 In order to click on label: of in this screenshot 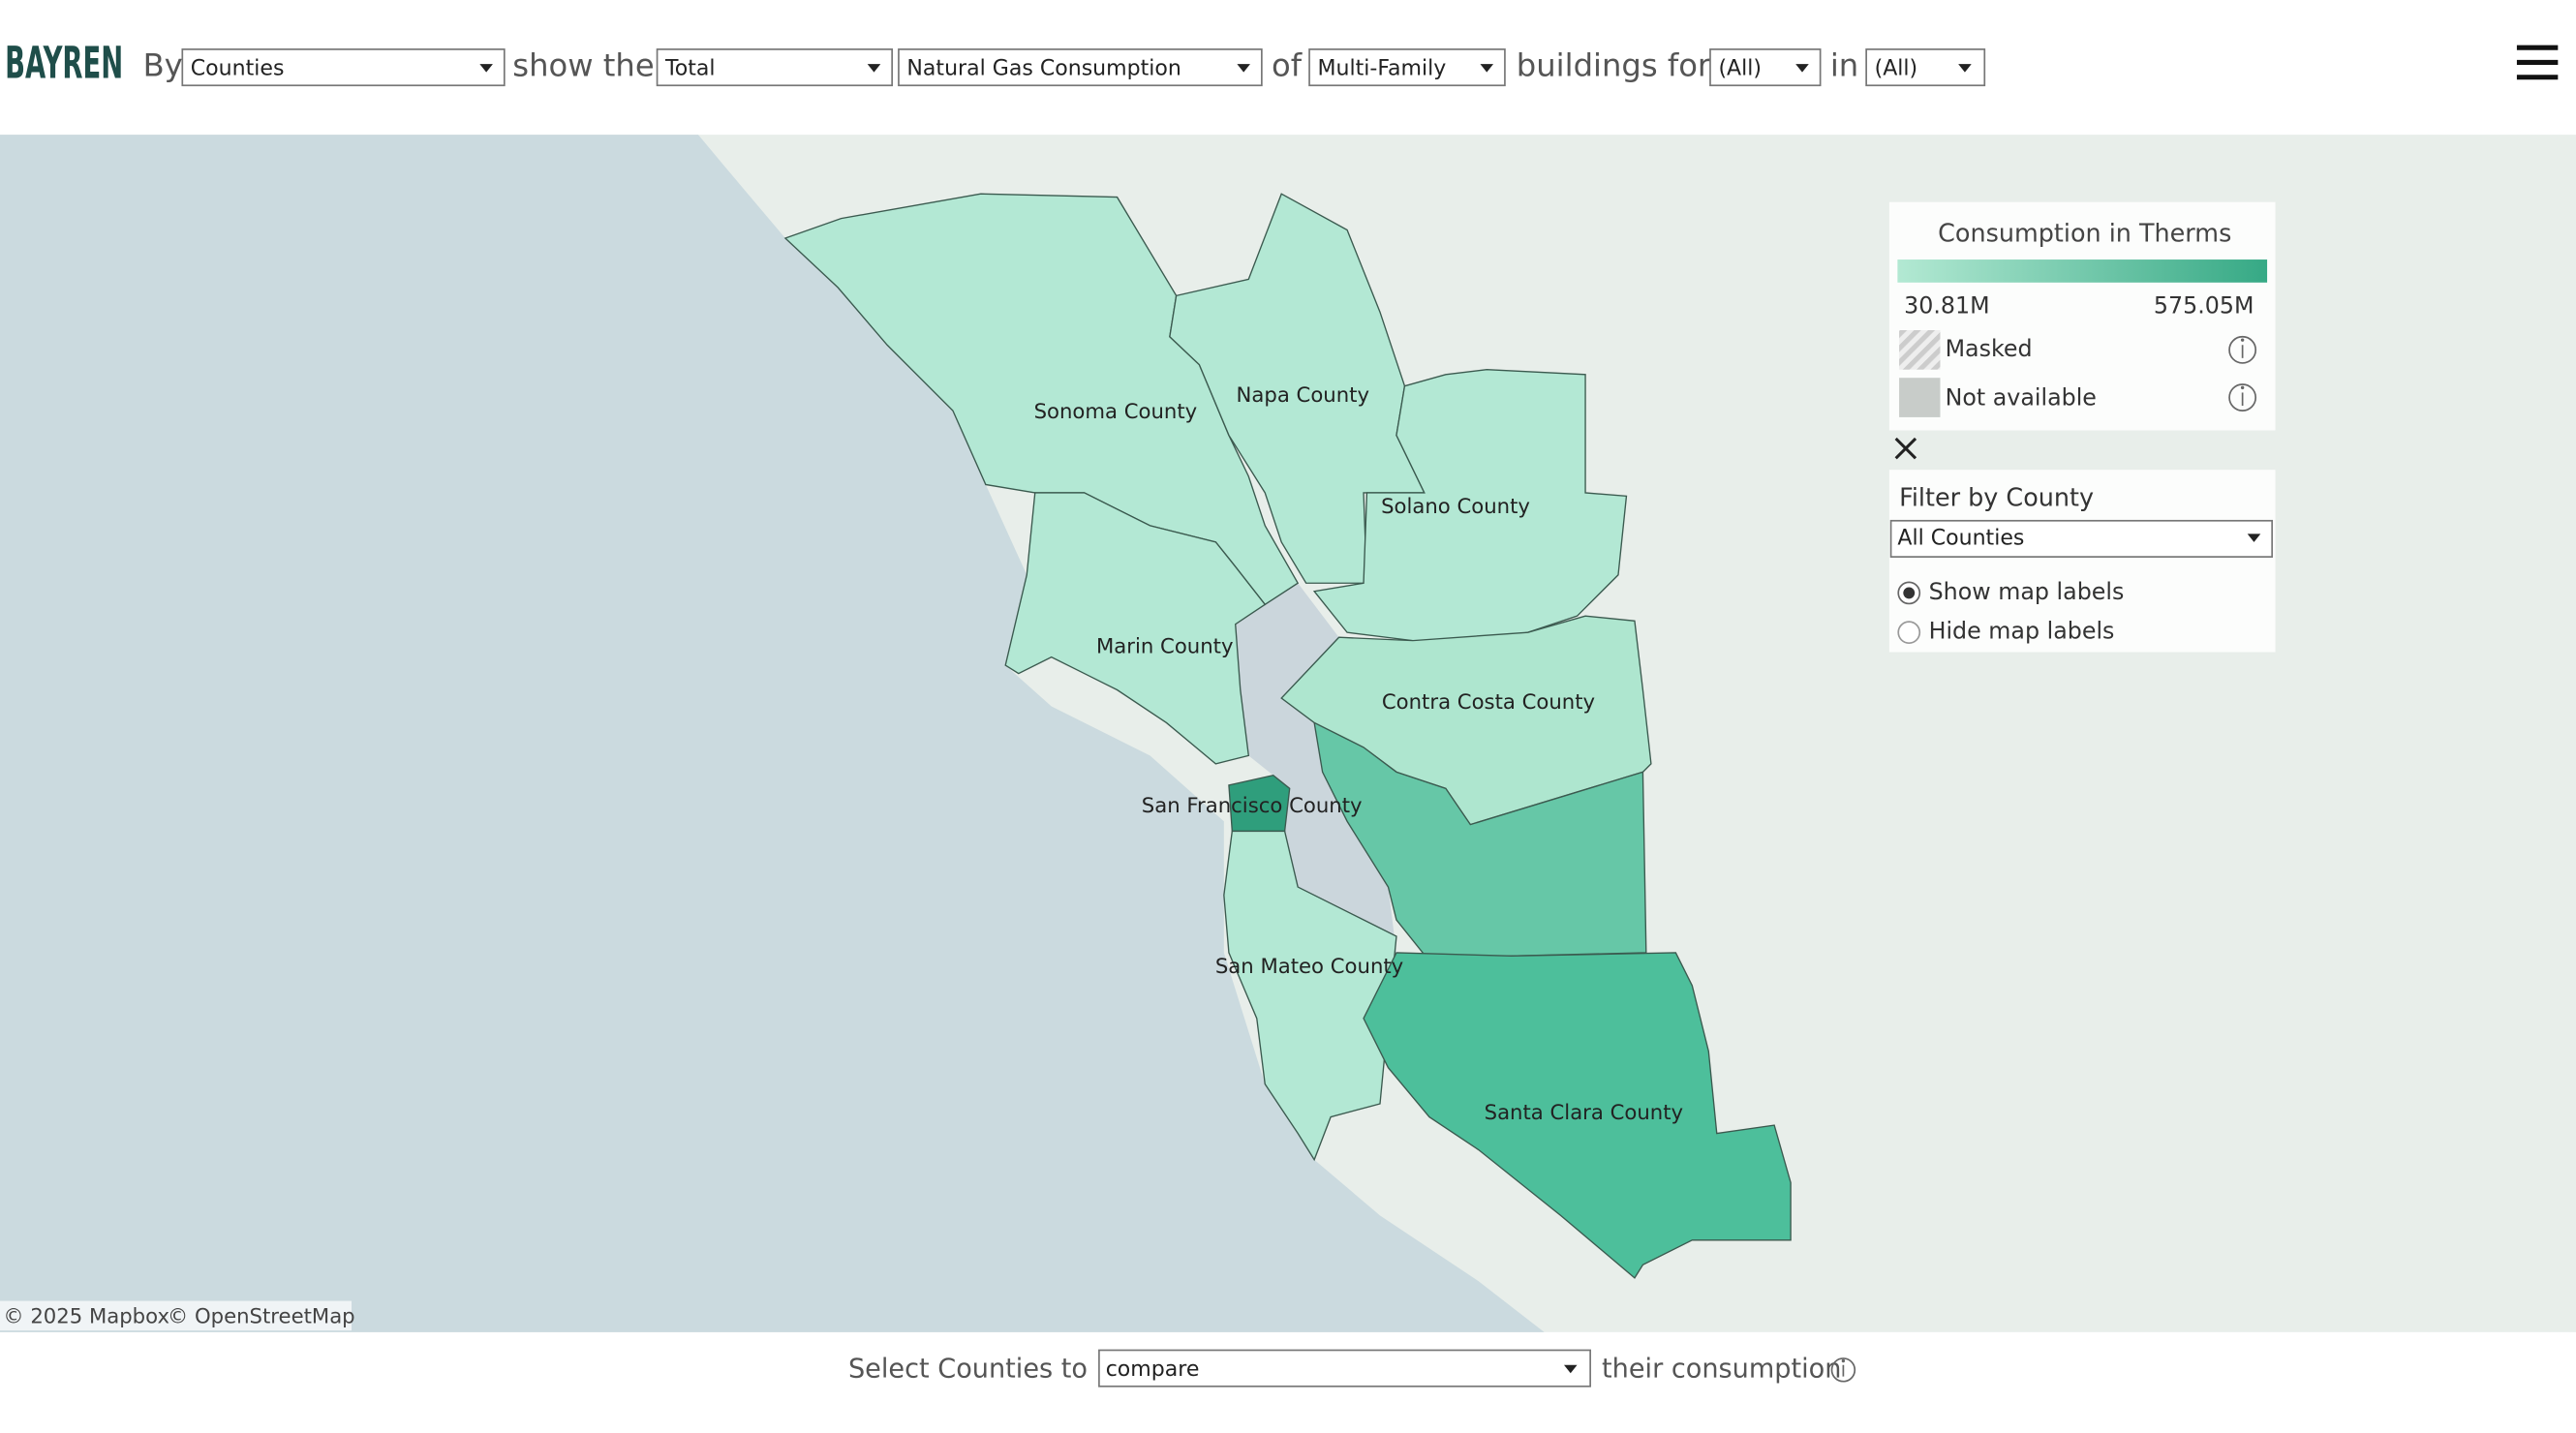, I will do `click(1287, 66)`.